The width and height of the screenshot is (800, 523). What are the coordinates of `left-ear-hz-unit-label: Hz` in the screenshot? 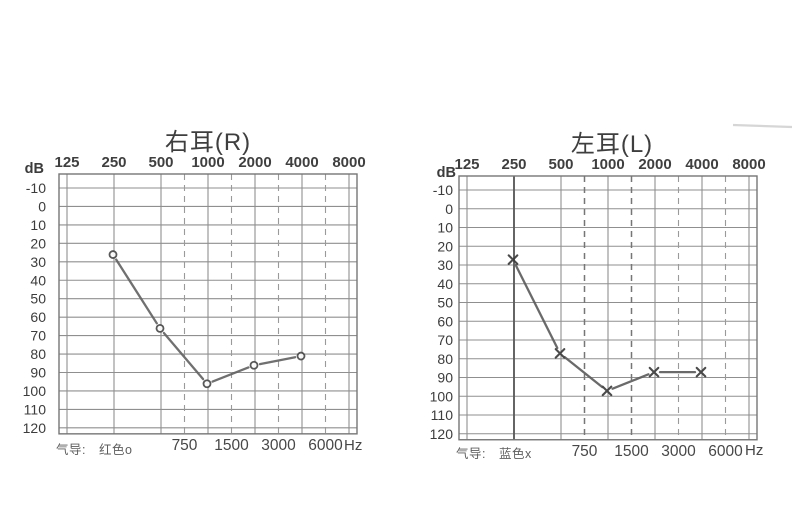 It's located at (754, 450).